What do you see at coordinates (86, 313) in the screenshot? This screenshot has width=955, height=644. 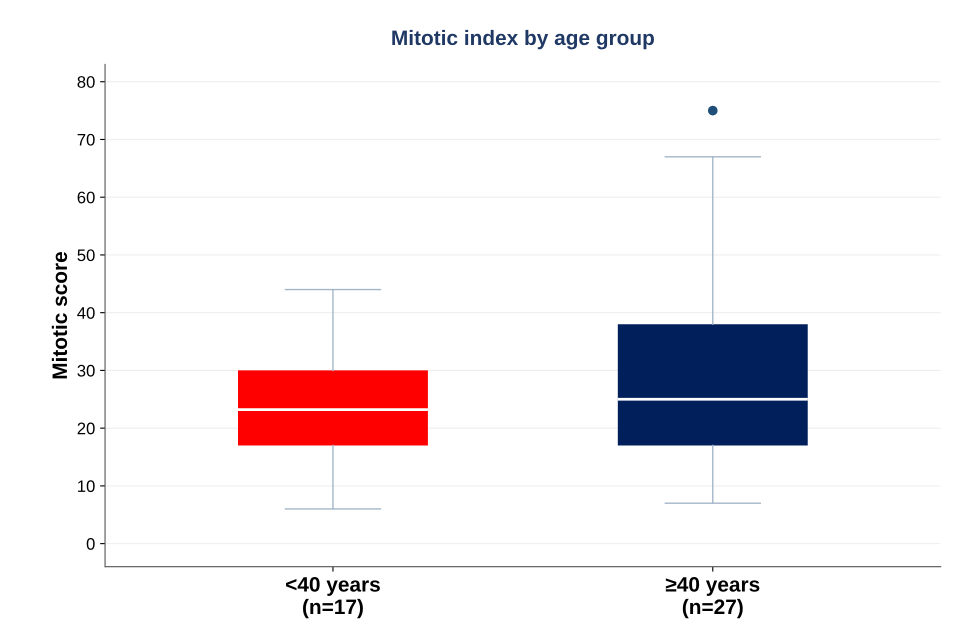 I see `y-tick-label: 40` at bounding box center [86, 313].